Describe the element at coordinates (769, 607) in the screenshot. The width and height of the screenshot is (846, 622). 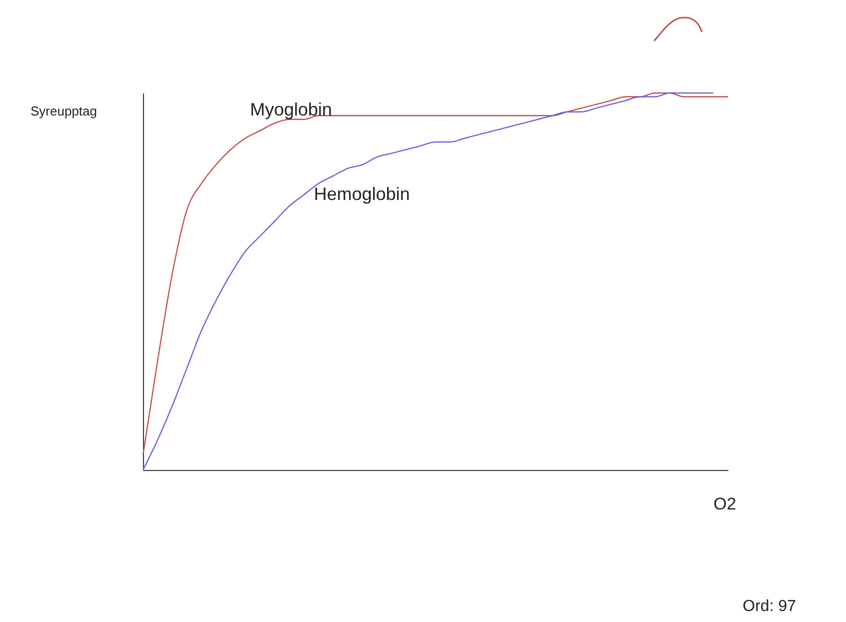
I see `text: Ord: 97` at that location.